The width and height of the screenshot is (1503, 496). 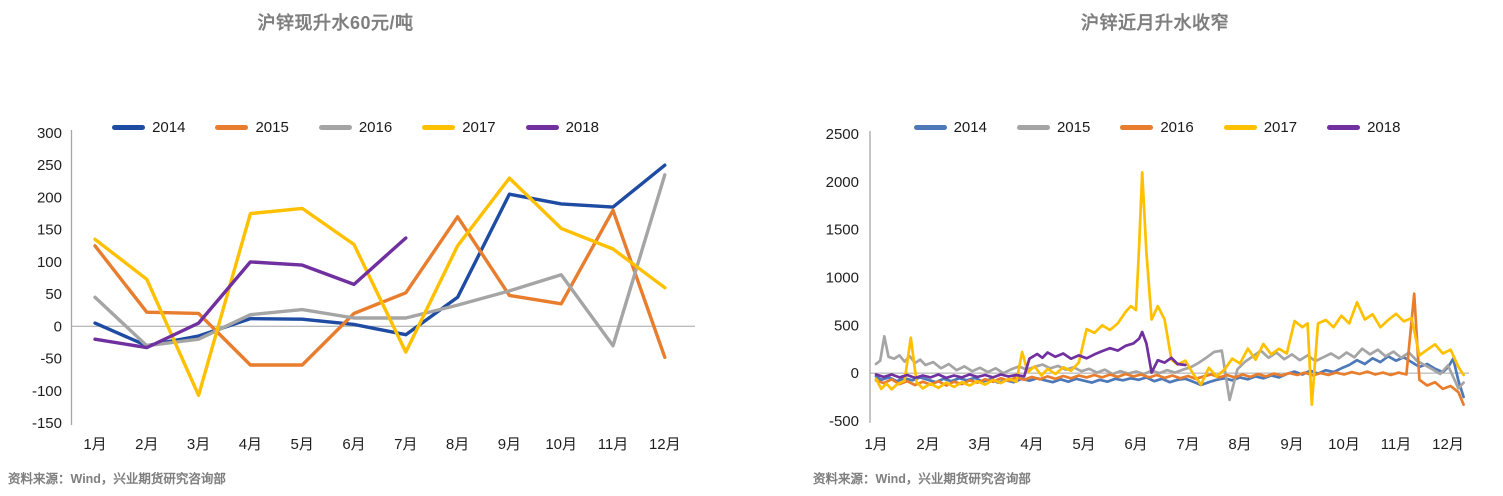 What do you see at coordinates (335, 23) in the screenshot?
I see `chart-title: 沪锌现升水60元/吨` at bounding box center [335, 23].